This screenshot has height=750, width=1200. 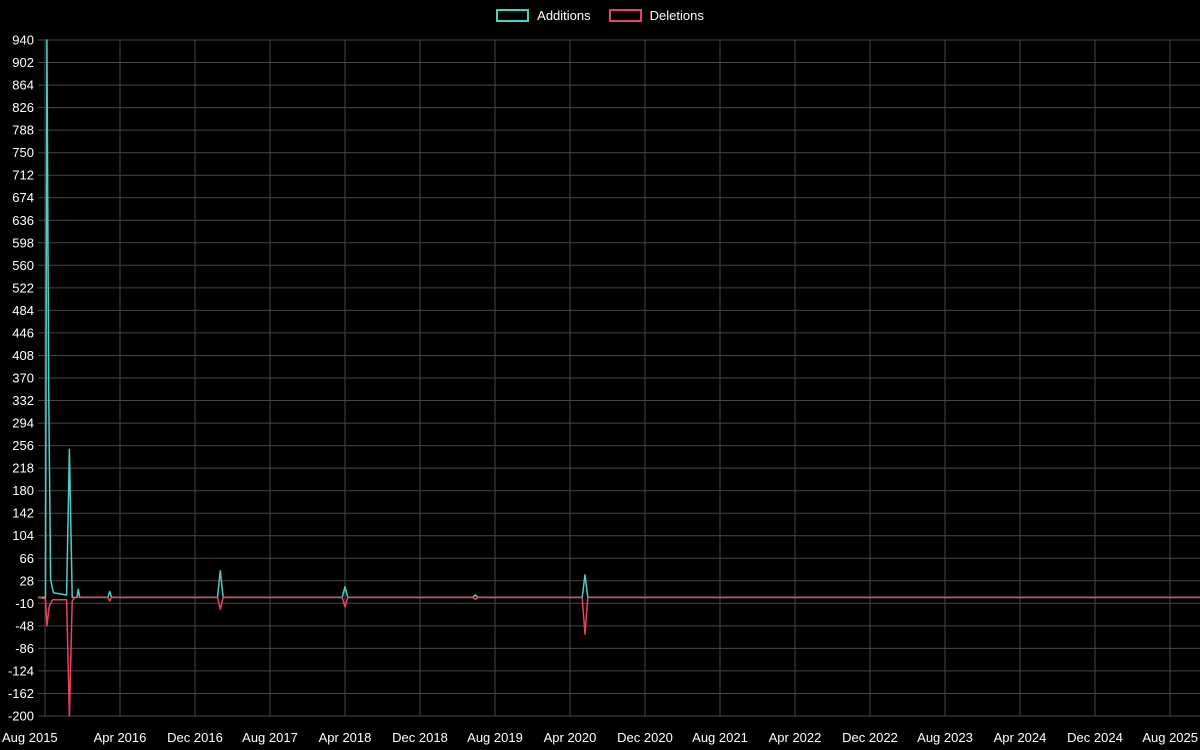 What do you see at coordinates (1170, 737) in the screenshot?
I see `x-tick-label: Aug 2025` at bounding box center [1170, 737].